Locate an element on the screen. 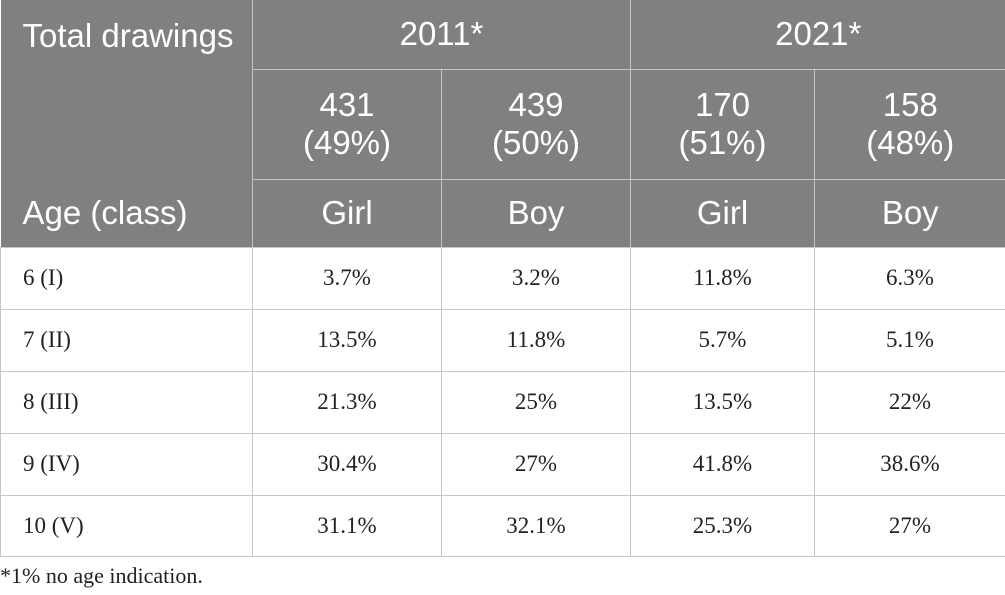 The height and width of the screenshot is (595, 1005). table-footnote: *1% no age indication. is located at coordinates (101, 575).